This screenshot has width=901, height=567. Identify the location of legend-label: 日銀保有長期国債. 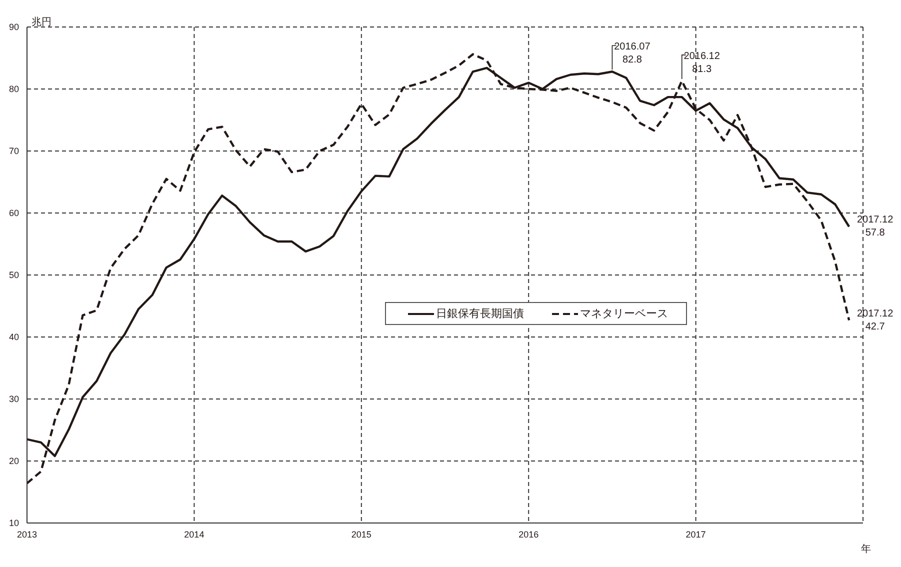
(479, 314).